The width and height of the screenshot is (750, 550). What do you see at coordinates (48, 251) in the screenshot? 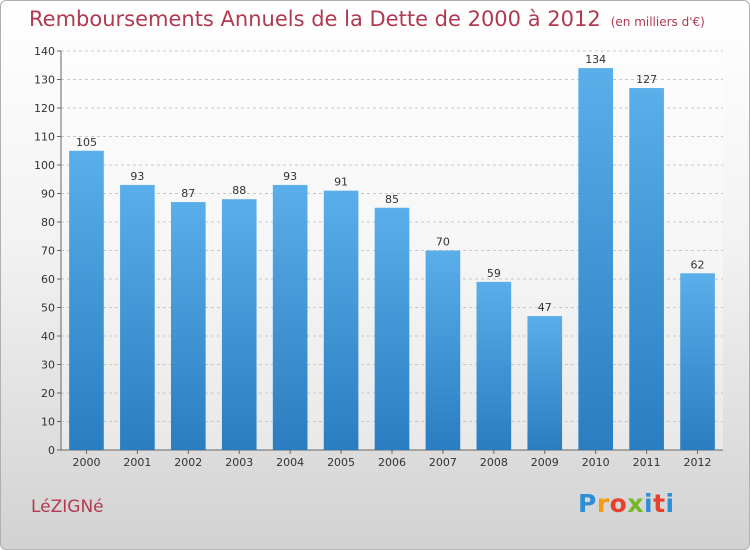
I see `y-tick-label: 70` at bounding box center [48, 251].